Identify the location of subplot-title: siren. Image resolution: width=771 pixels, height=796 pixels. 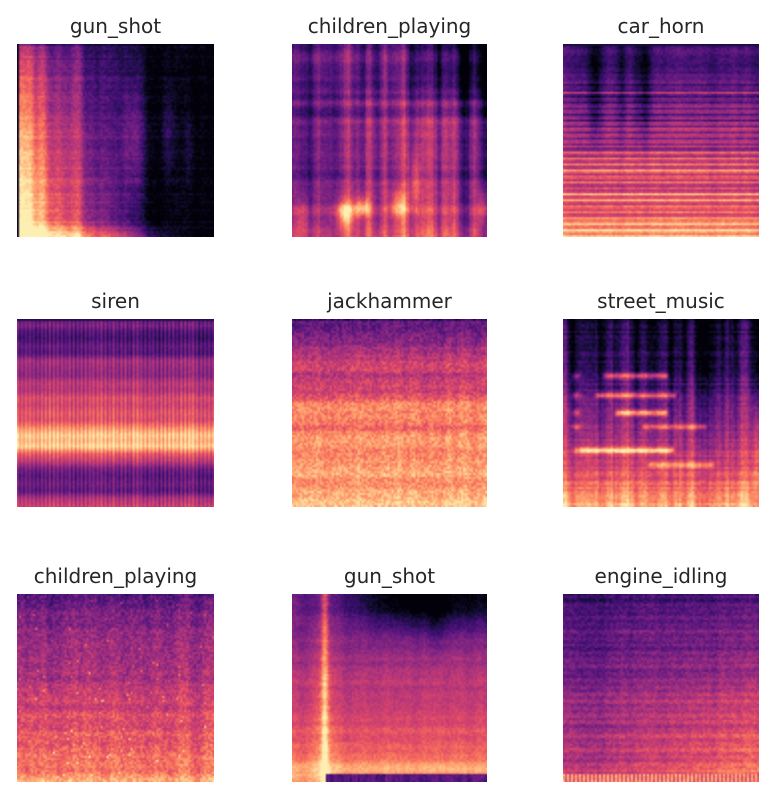
(115, 301).